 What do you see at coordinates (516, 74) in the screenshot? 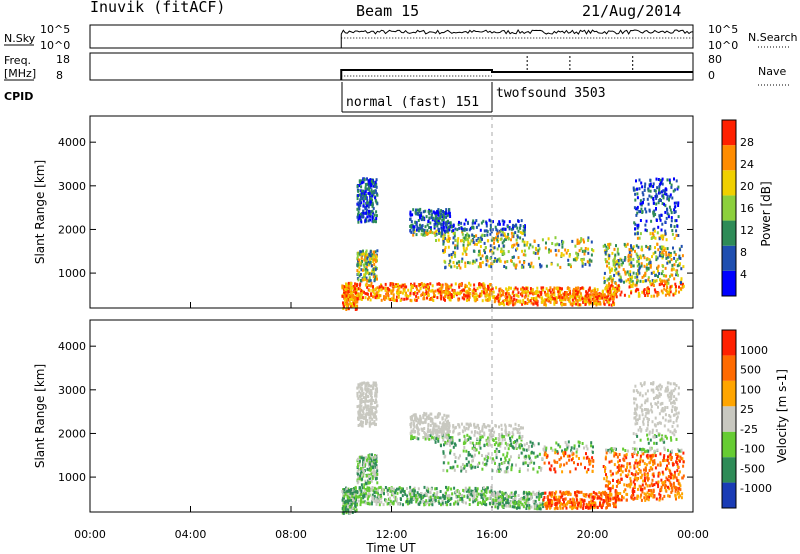
I see `freq-line` at bounding box center [516, 74].